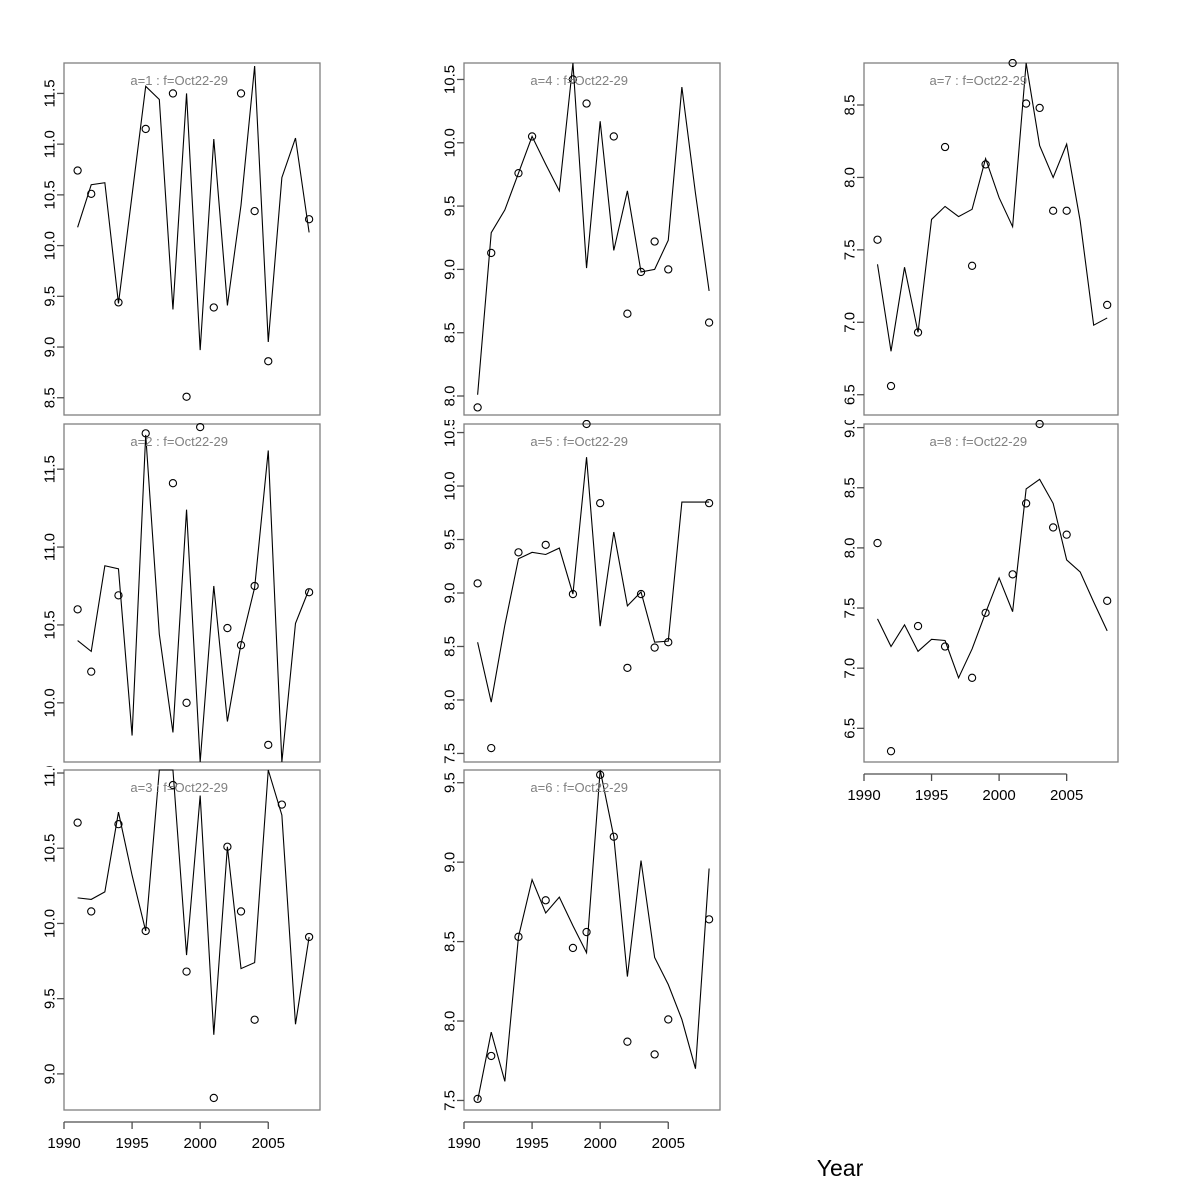 This screenshot has width=1200, height=1200. What do you see at coordinates (840, 1168) in the screenshot?
I see `x-axis-title: Year` at bounding box center [840, 1168].